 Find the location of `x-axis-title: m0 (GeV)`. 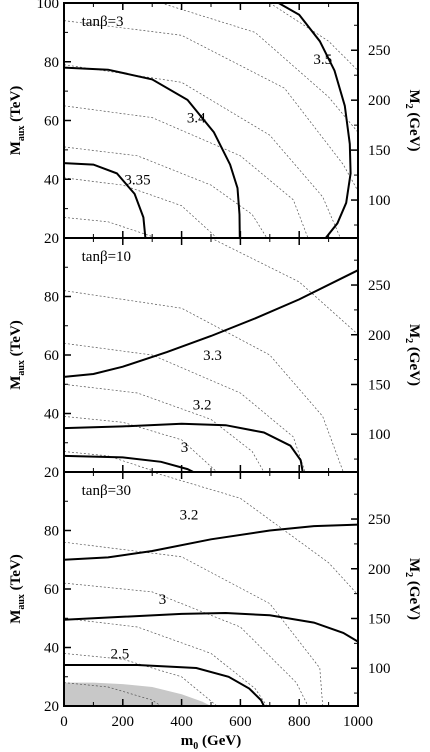

x-axis-title: m0 (GeV) is located at coordinates (211, 742).